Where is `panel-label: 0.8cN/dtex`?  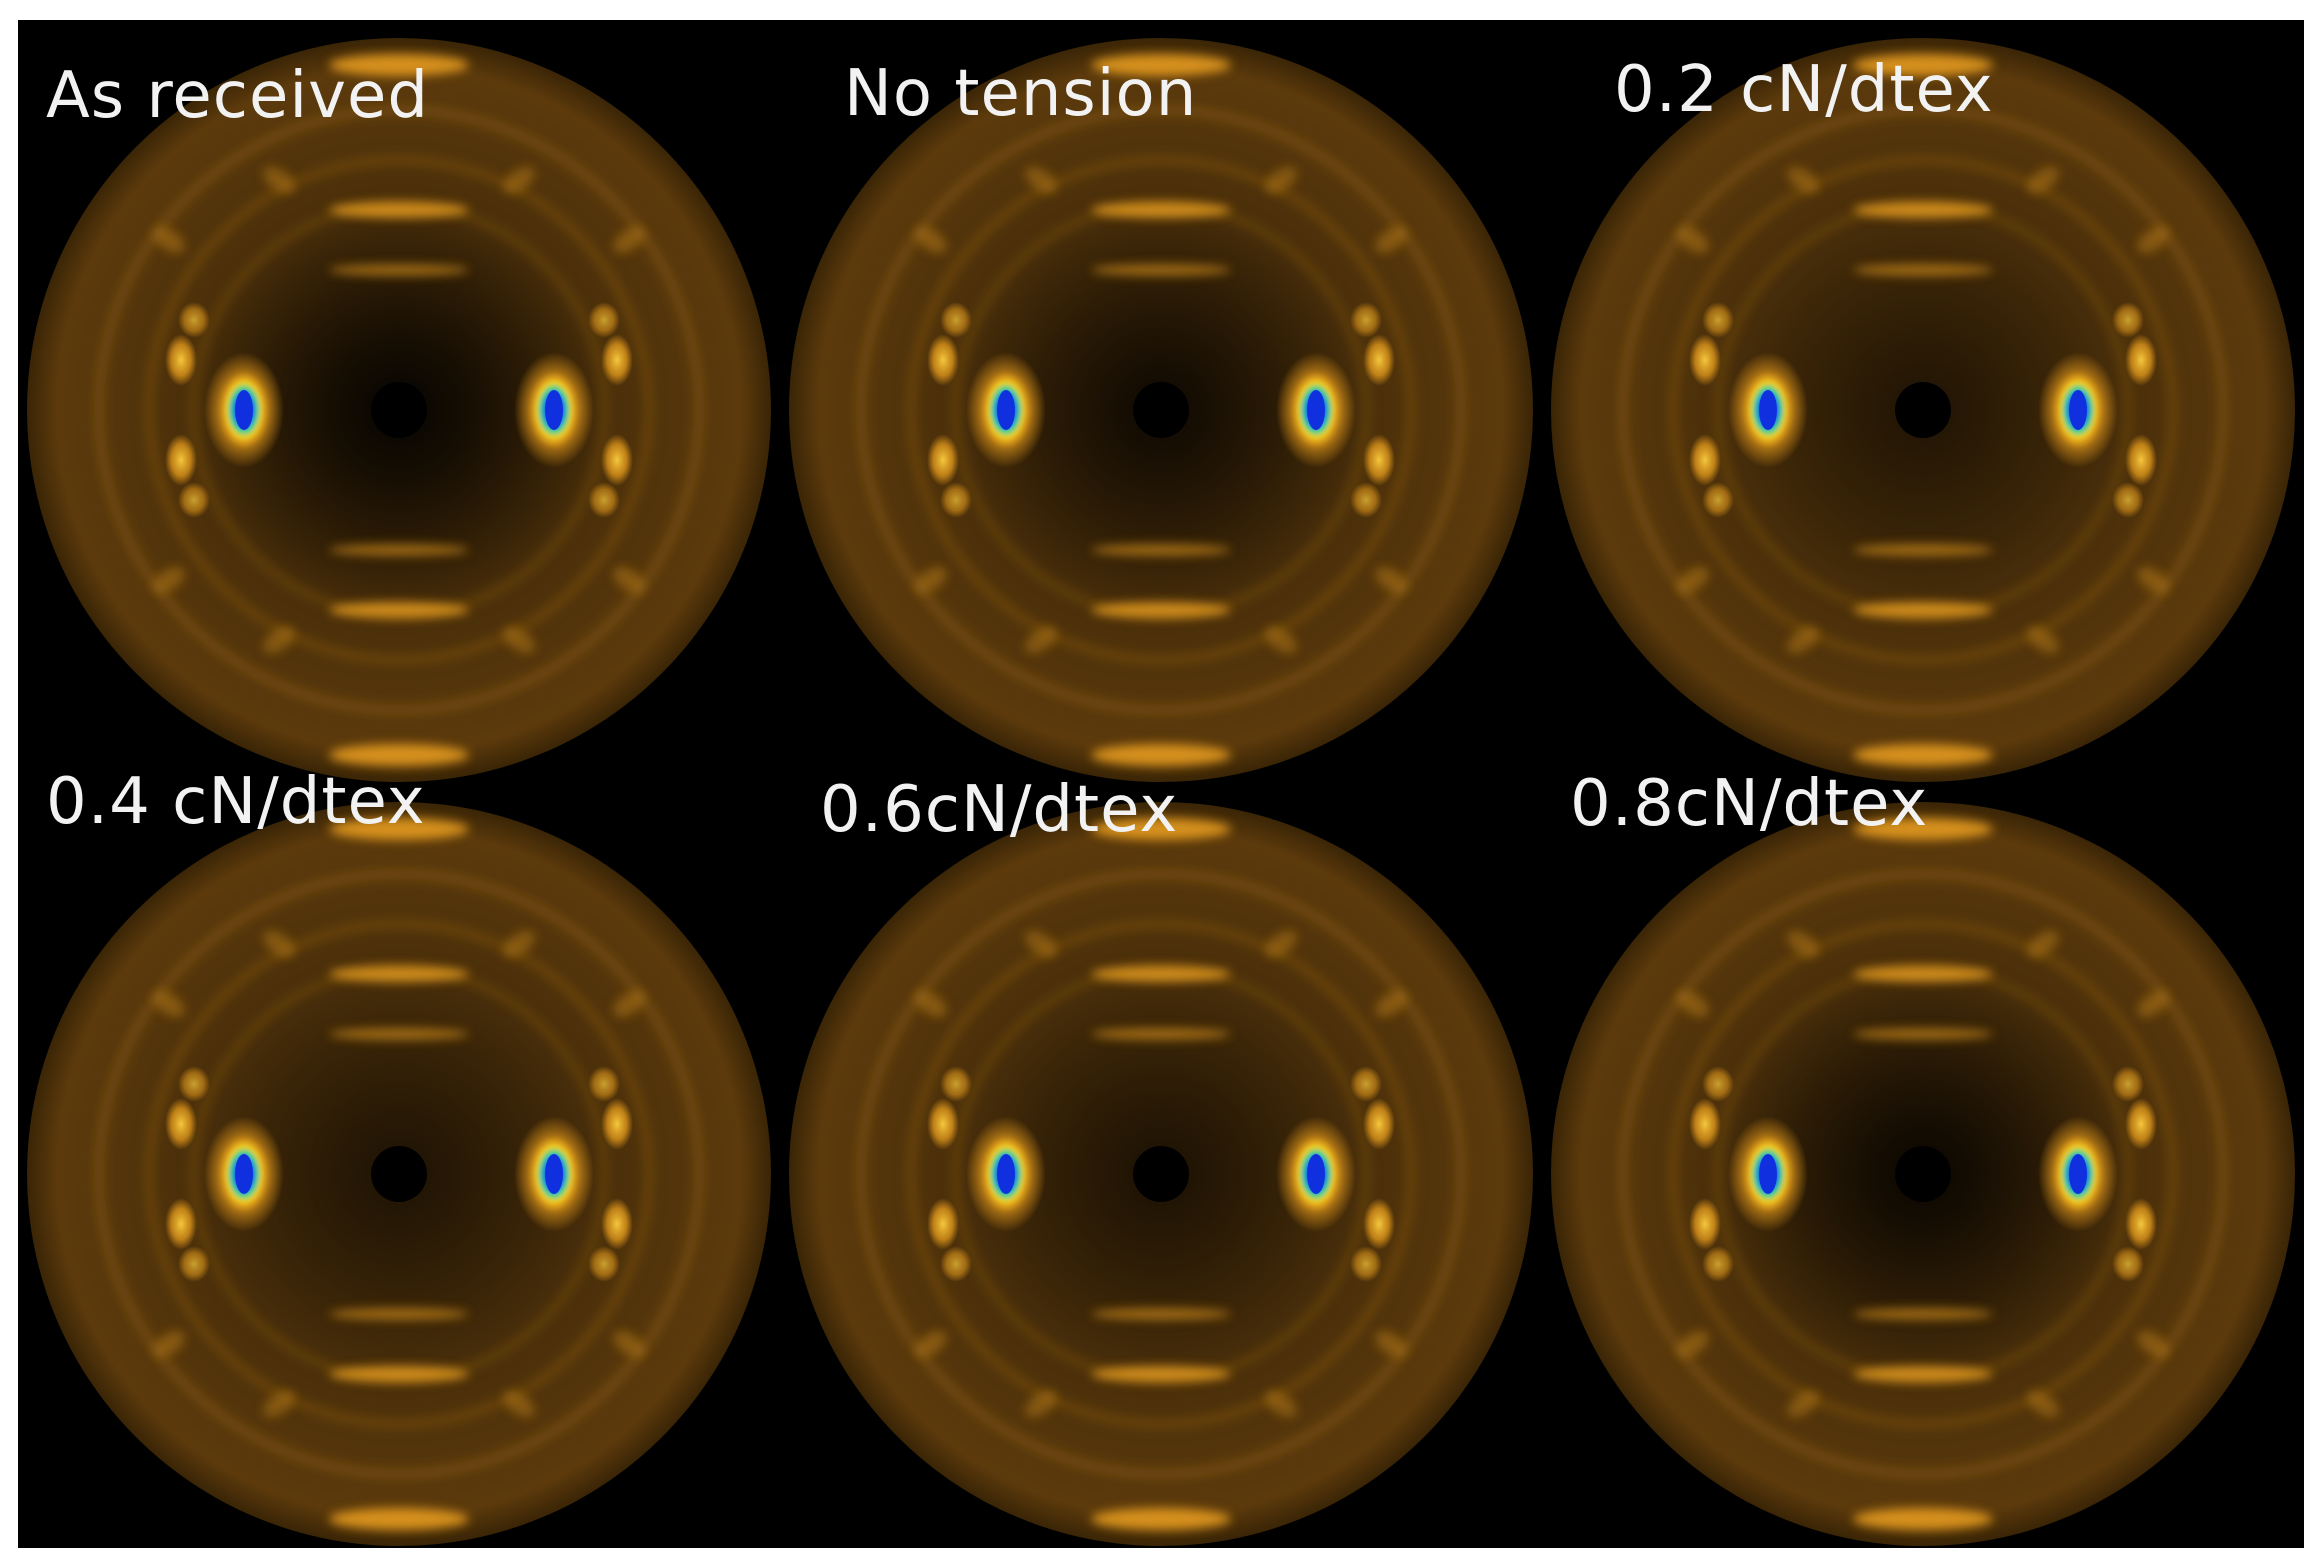
panel-label: 0.8cN/dtex is located at coordinates (1749, 804).